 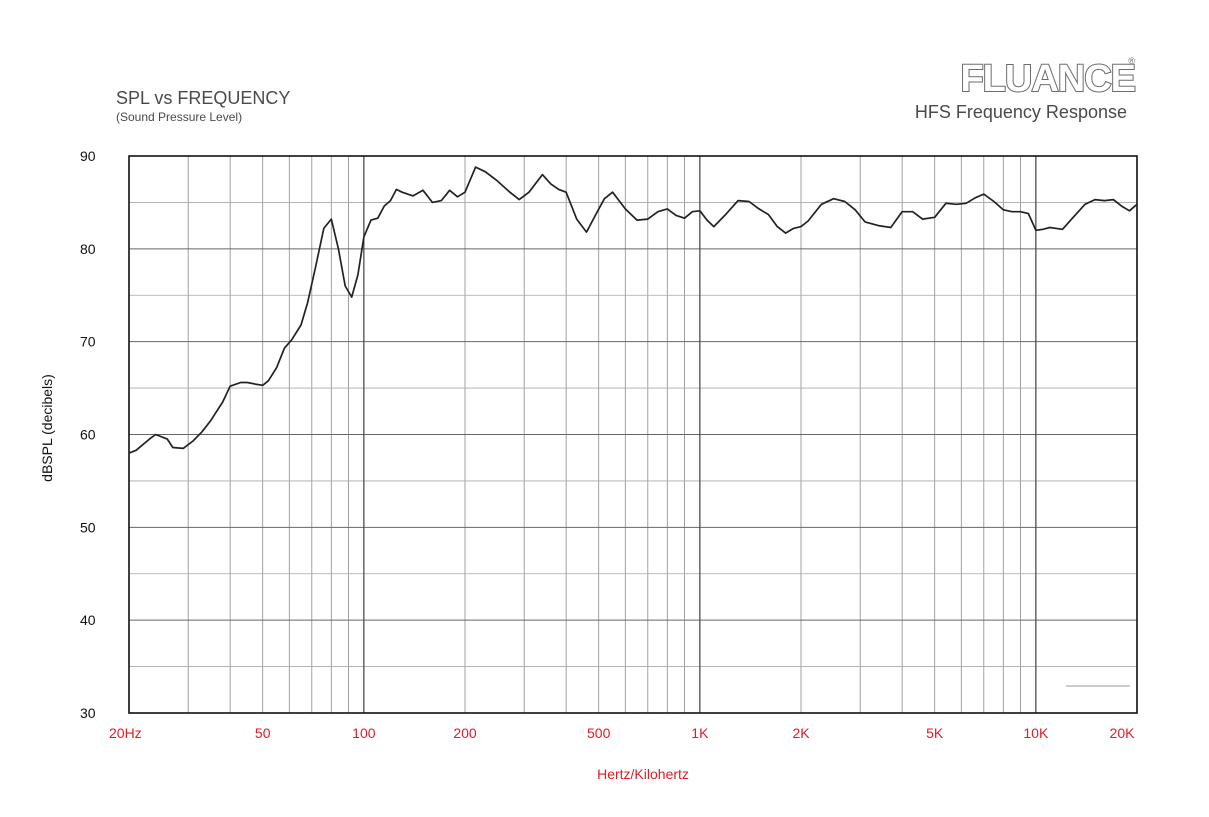 What do you see at coordinates (1036, 733) in the screenshot?
I see `x-tick-label: 10K` at bounding box center [1036, 733].